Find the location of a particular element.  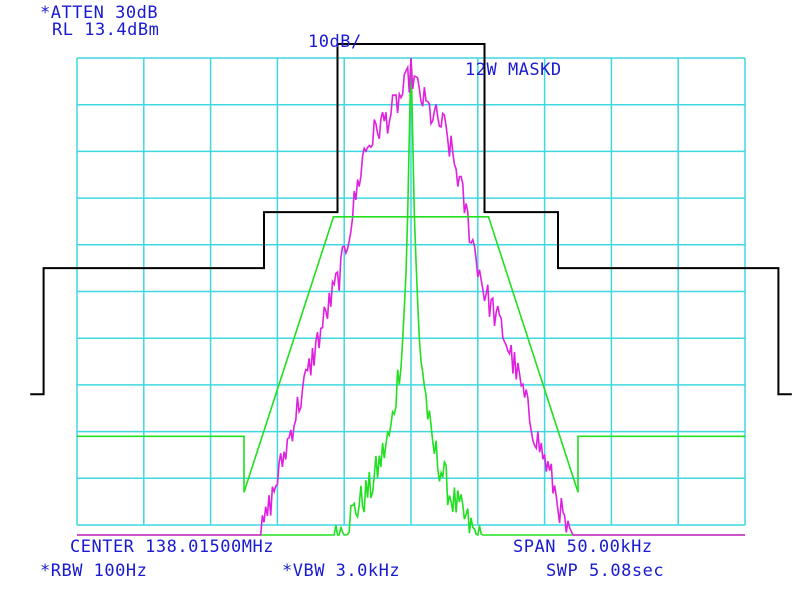

sweep-time-label: SWP 5.08sec is located at coordinates (605, 571).